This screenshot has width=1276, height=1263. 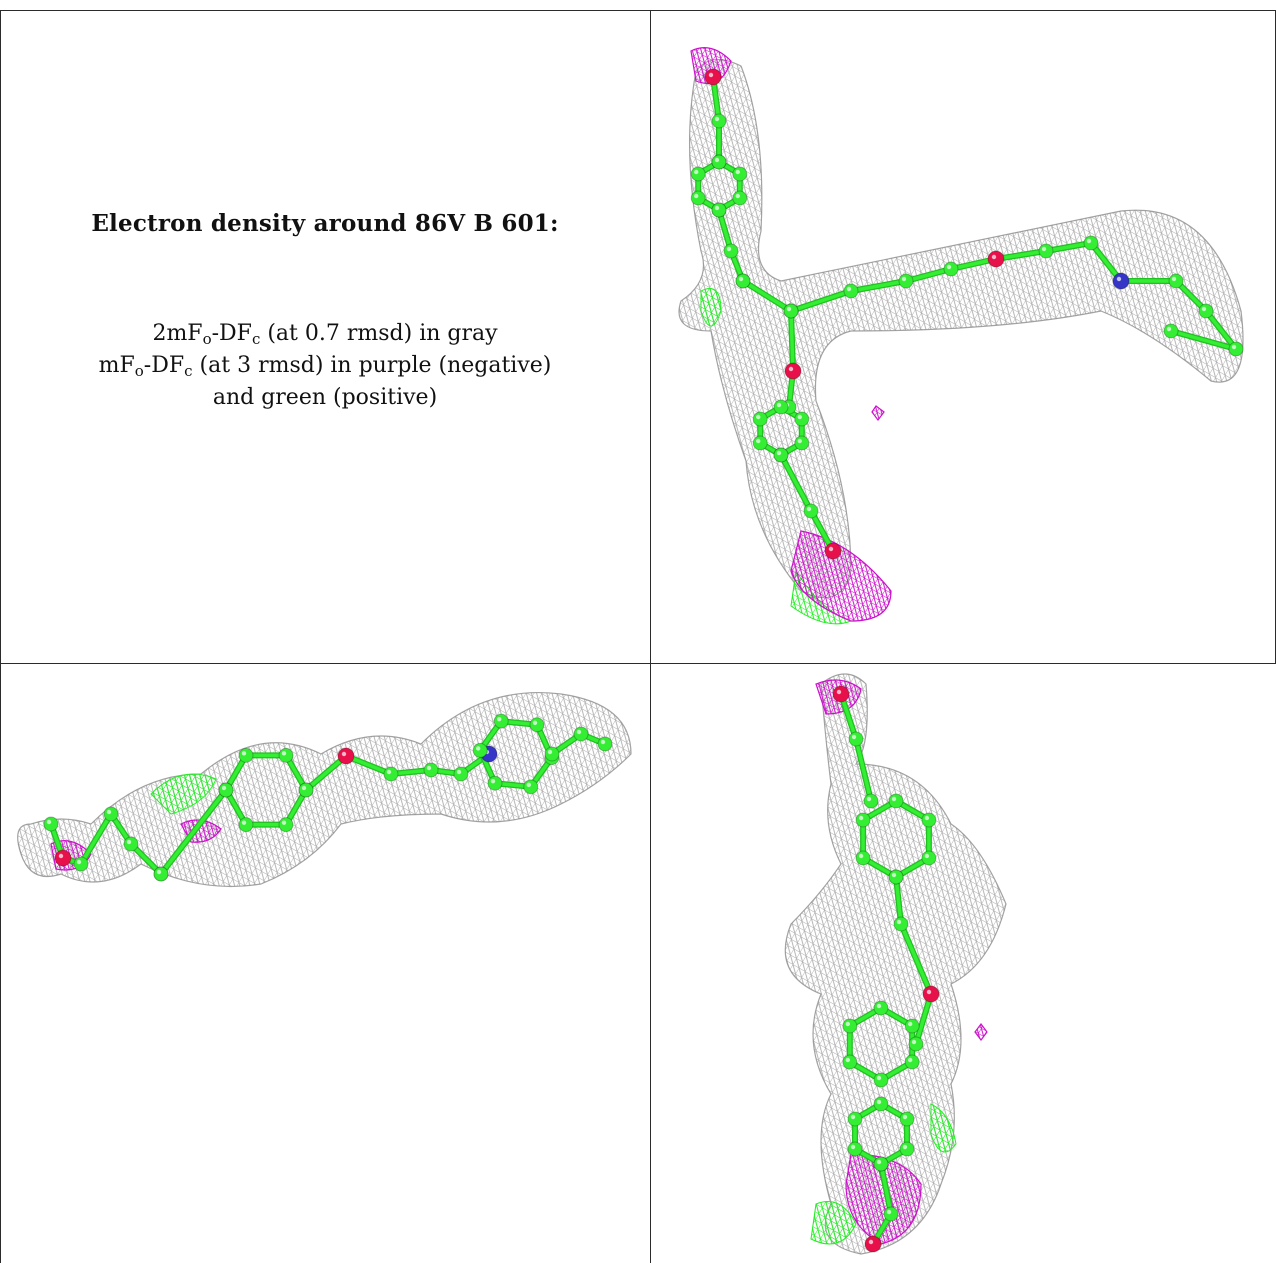 I want to click on top-border, so click(x=638, y=10).